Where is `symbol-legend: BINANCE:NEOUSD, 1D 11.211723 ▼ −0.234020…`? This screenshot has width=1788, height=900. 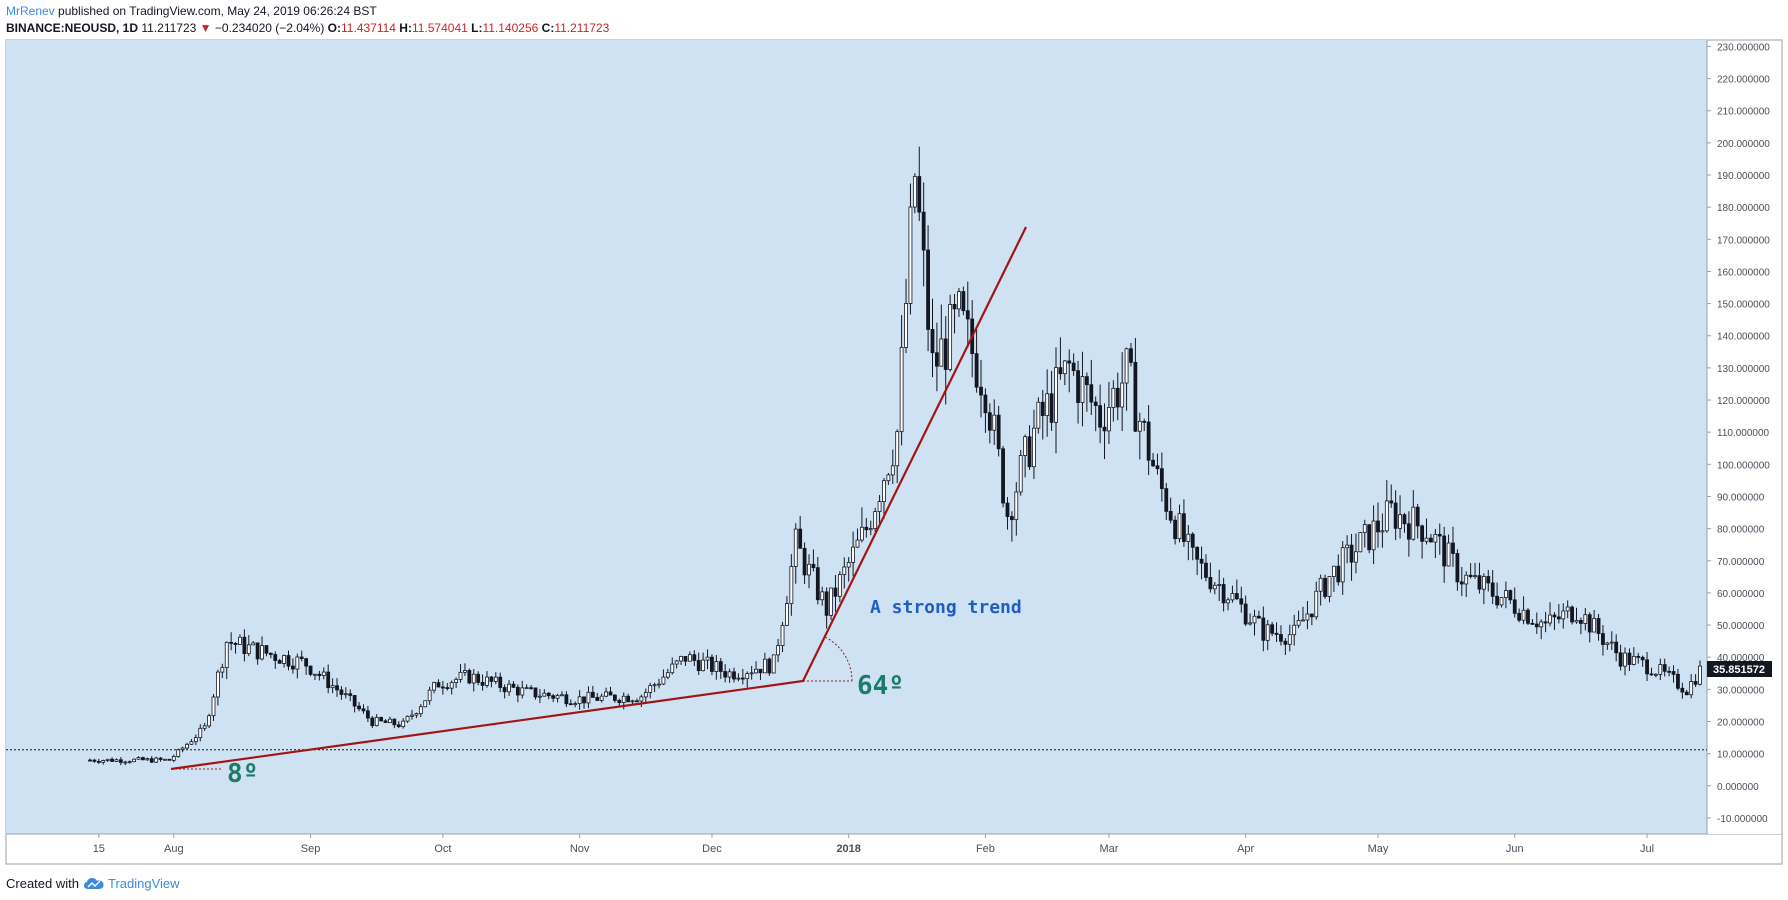
symbol-legend: BINANCE:NEOUSD, 1D 11.211723 ▼ −0.234020… is located at coordinates (307, 28).